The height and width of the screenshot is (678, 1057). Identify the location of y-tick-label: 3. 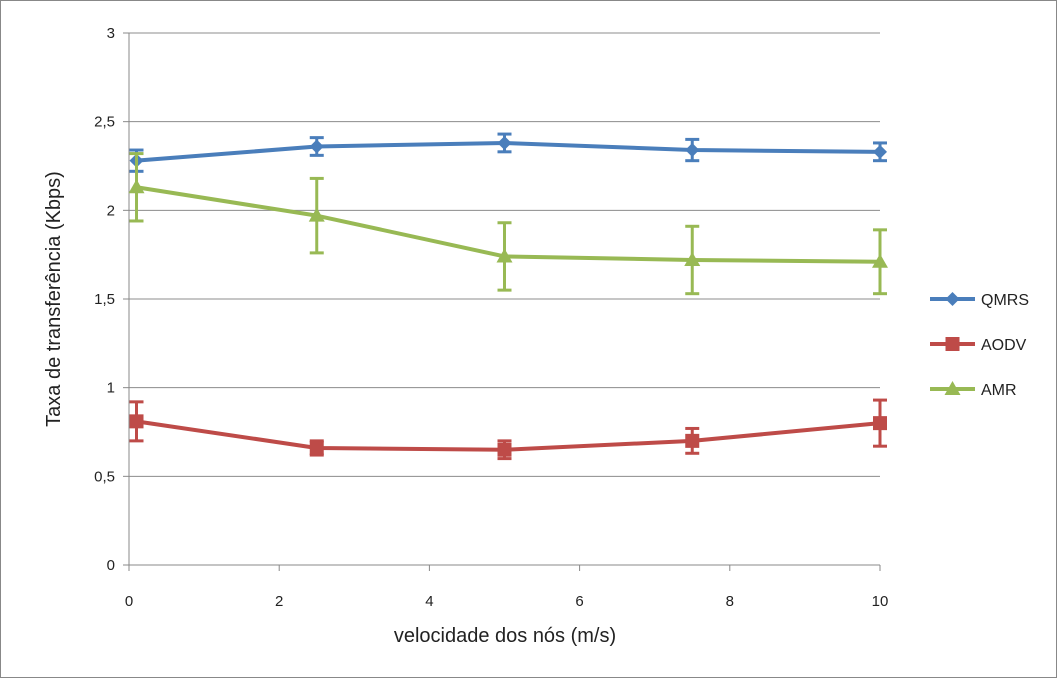
(111, 33).